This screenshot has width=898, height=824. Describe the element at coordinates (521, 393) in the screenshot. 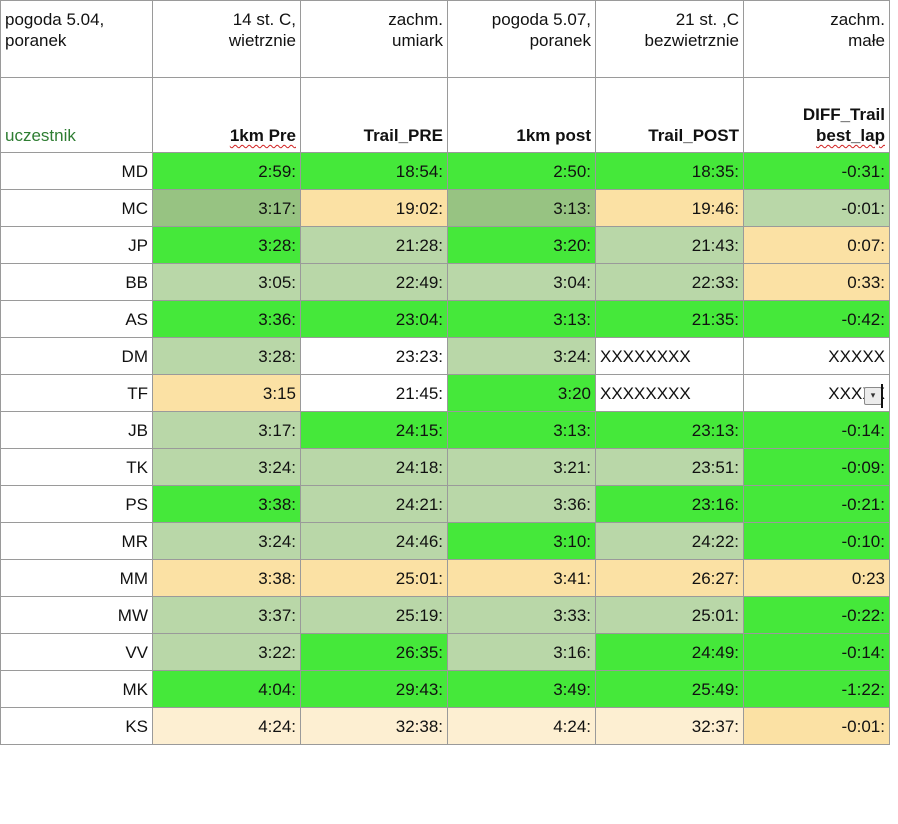

I see `cell-1km-post: 3:20` at that location.